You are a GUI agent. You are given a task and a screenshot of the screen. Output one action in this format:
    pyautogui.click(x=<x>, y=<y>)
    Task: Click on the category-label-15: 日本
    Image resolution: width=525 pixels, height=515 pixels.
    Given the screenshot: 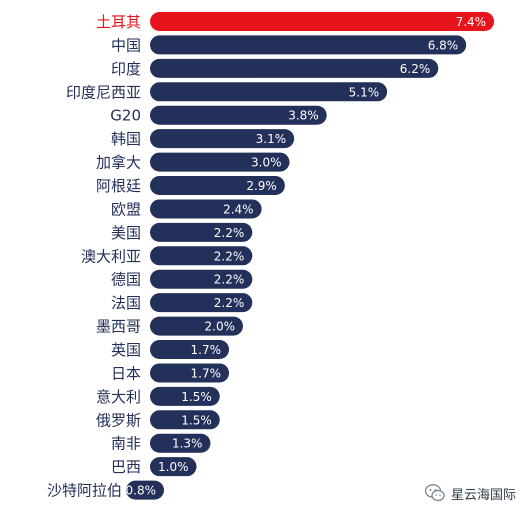 What is the action you would take?
    pyautogui.click(x=126, y=373)
    